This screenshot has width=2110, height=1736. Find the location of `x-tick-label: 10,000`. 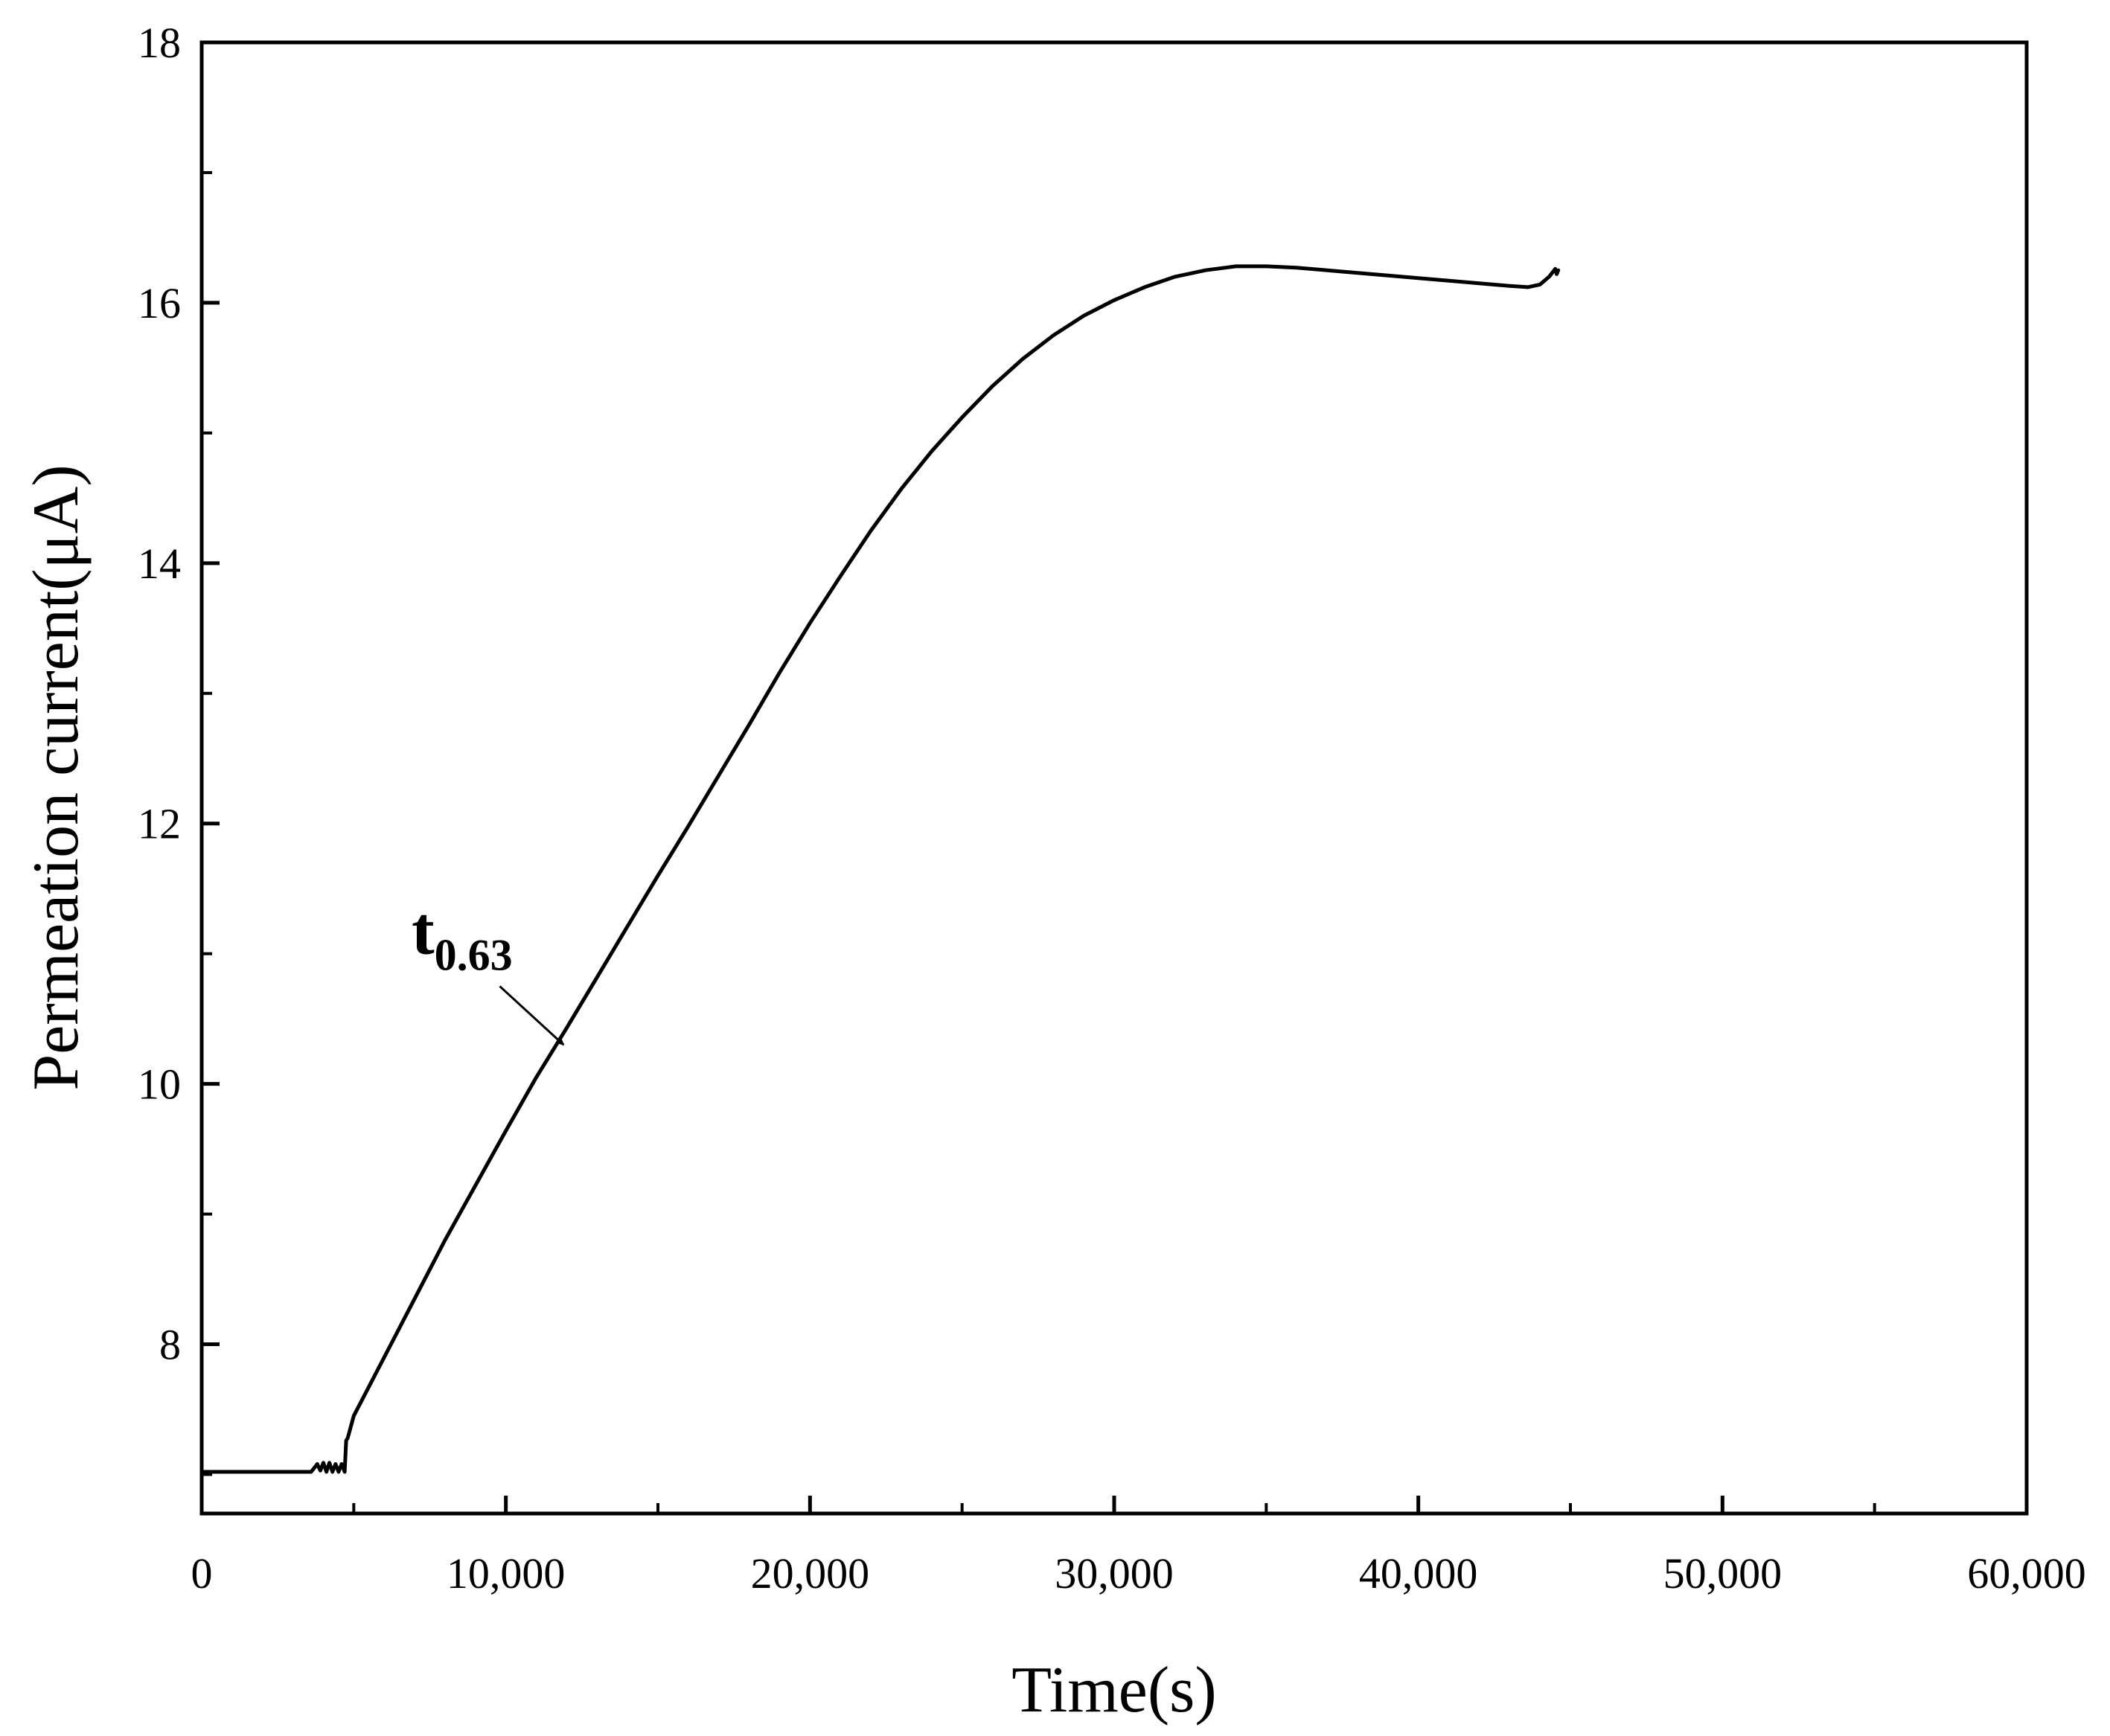

x-tick-label: 10,000 is located at coordinates (506, 1573).